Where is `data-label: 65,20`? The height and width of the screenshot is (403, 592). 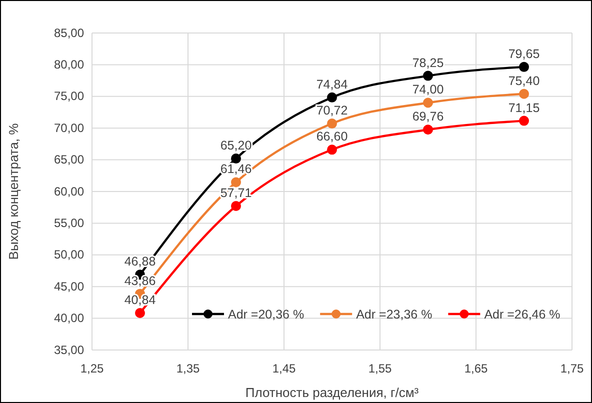
data-label: 65,20 is located at coordinates (236, 145).